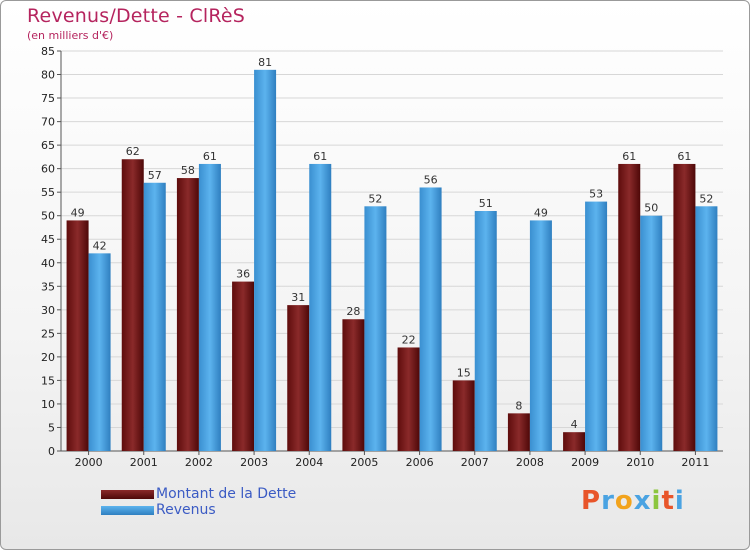  Describe the element at coordinates (651, 208) in the screenshot. I see `data-label: 50` at that location.